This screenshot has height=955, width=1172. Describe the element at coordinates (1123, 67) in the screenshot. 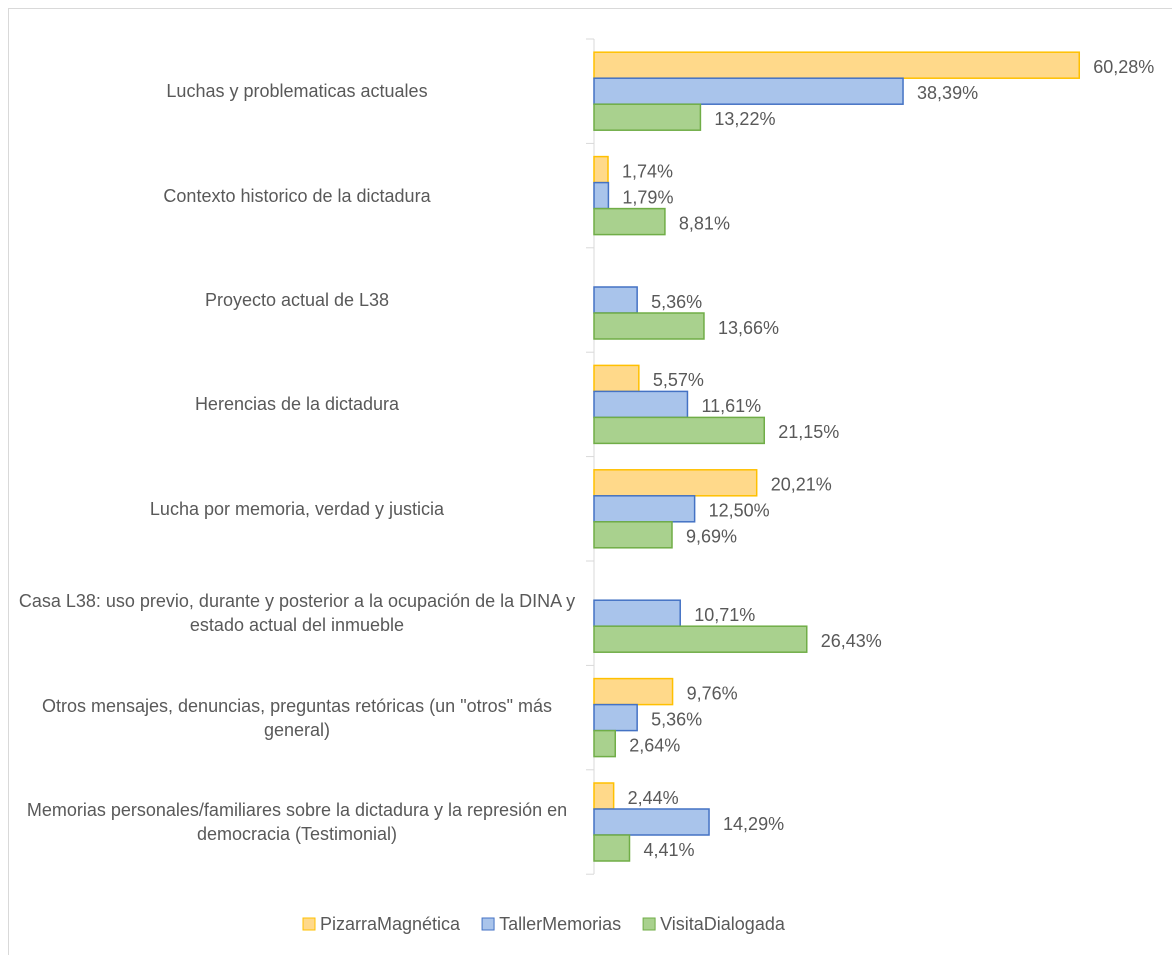

I see `value-label: 60,28%` at that location.